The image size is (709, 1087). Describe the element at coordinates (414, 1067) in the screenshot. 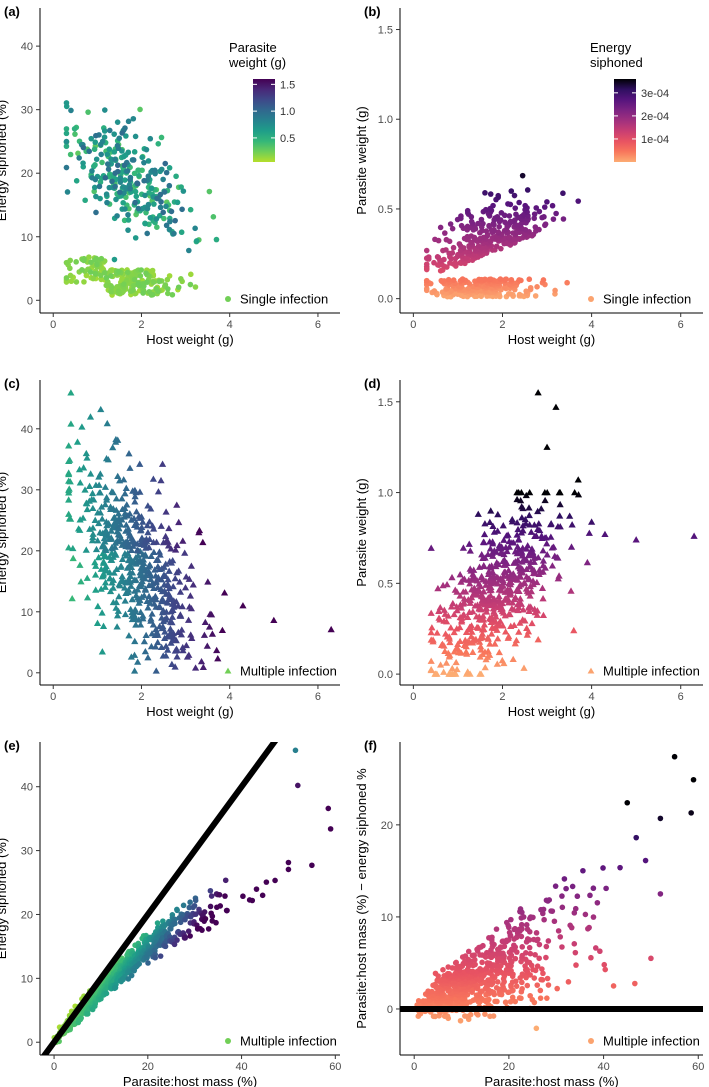

I see `x-tick-label: 0` at that location.